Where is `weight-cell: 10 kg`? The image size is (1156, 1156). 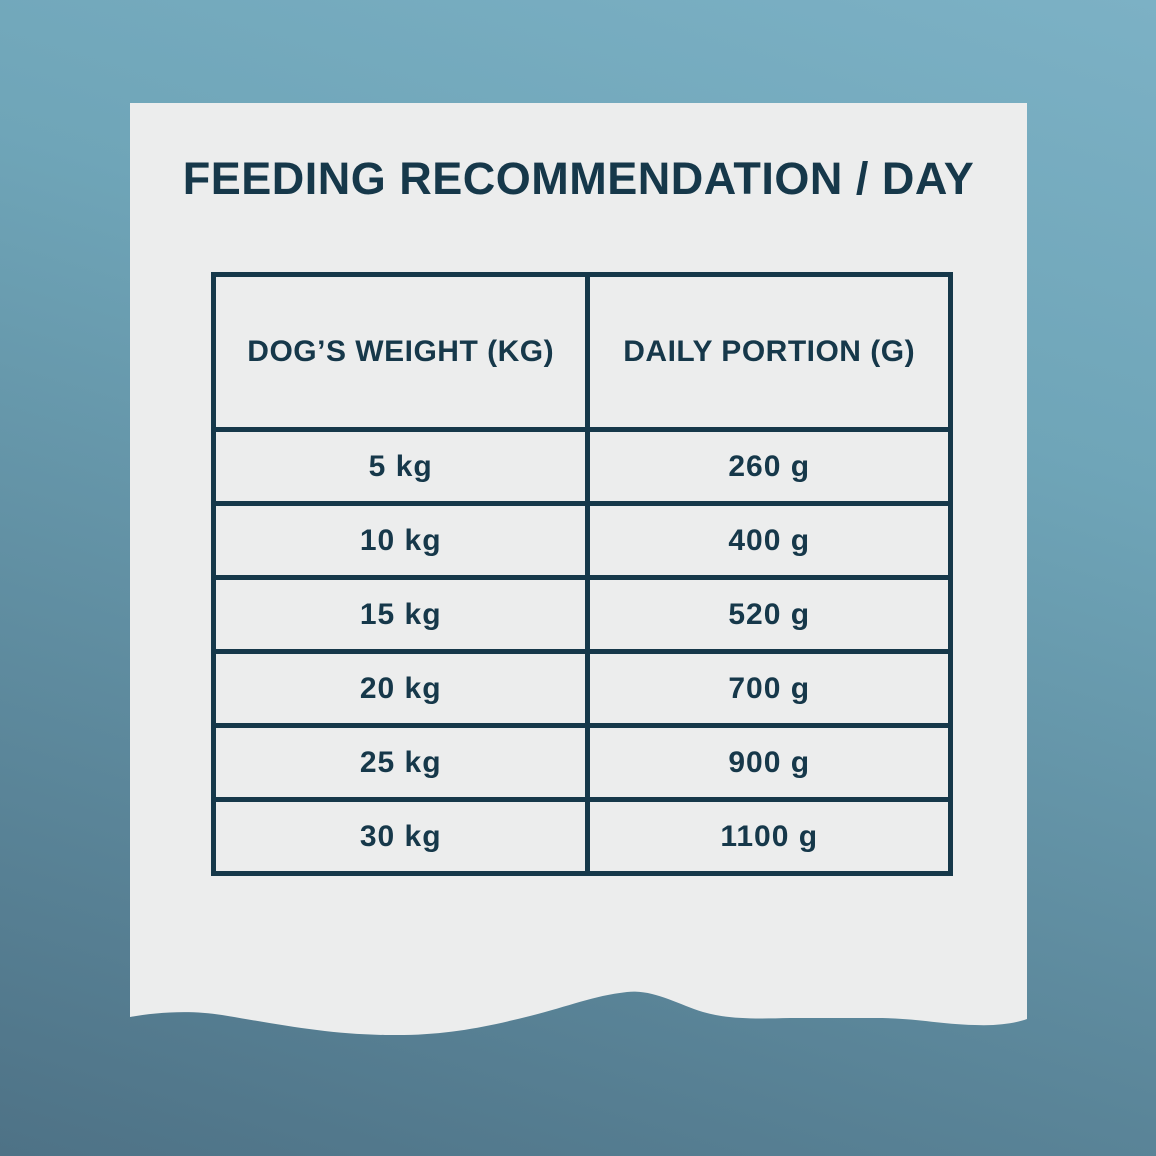
weight-cell: 10 kg is located at coordinates (400, 540).